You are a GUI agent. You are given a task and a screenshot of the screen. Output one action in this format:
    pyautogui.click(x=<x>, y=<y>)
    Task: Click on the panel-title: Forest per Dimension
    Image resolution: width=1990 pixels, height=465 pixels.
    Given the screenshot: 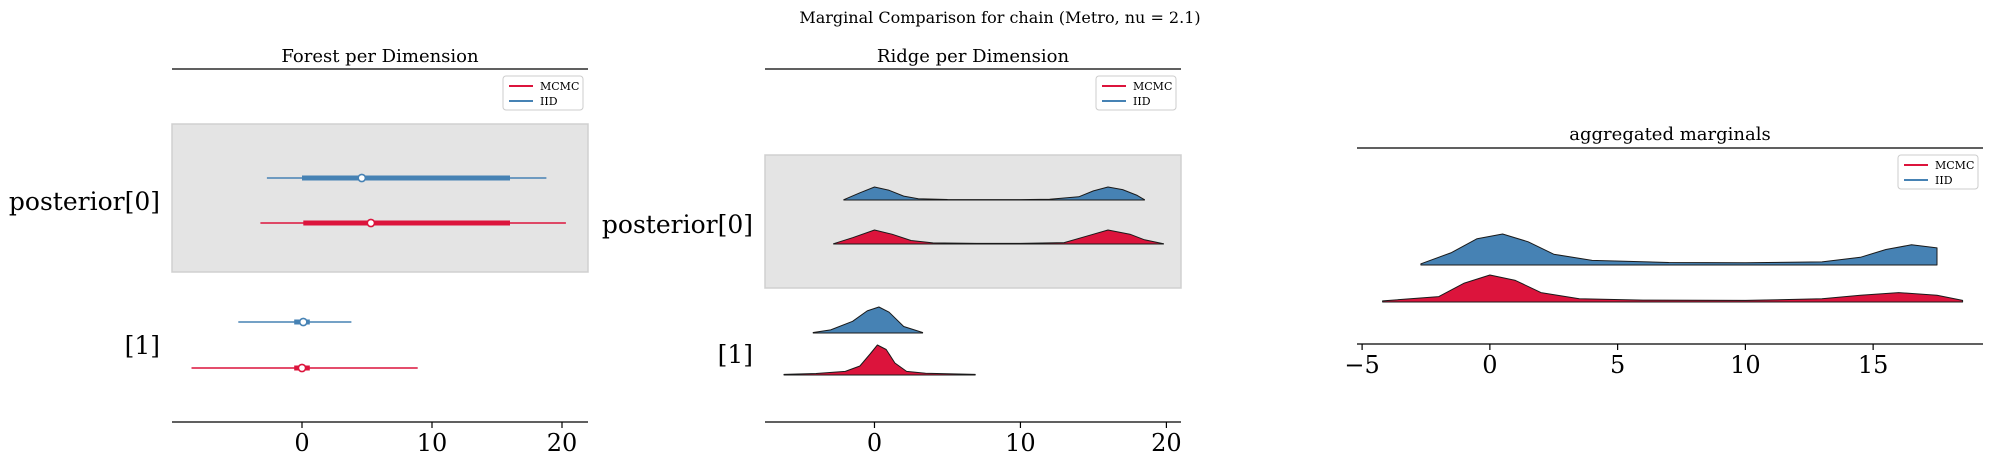 What is the action you would take?
    pyautogui.click(x=380, y=56)
    